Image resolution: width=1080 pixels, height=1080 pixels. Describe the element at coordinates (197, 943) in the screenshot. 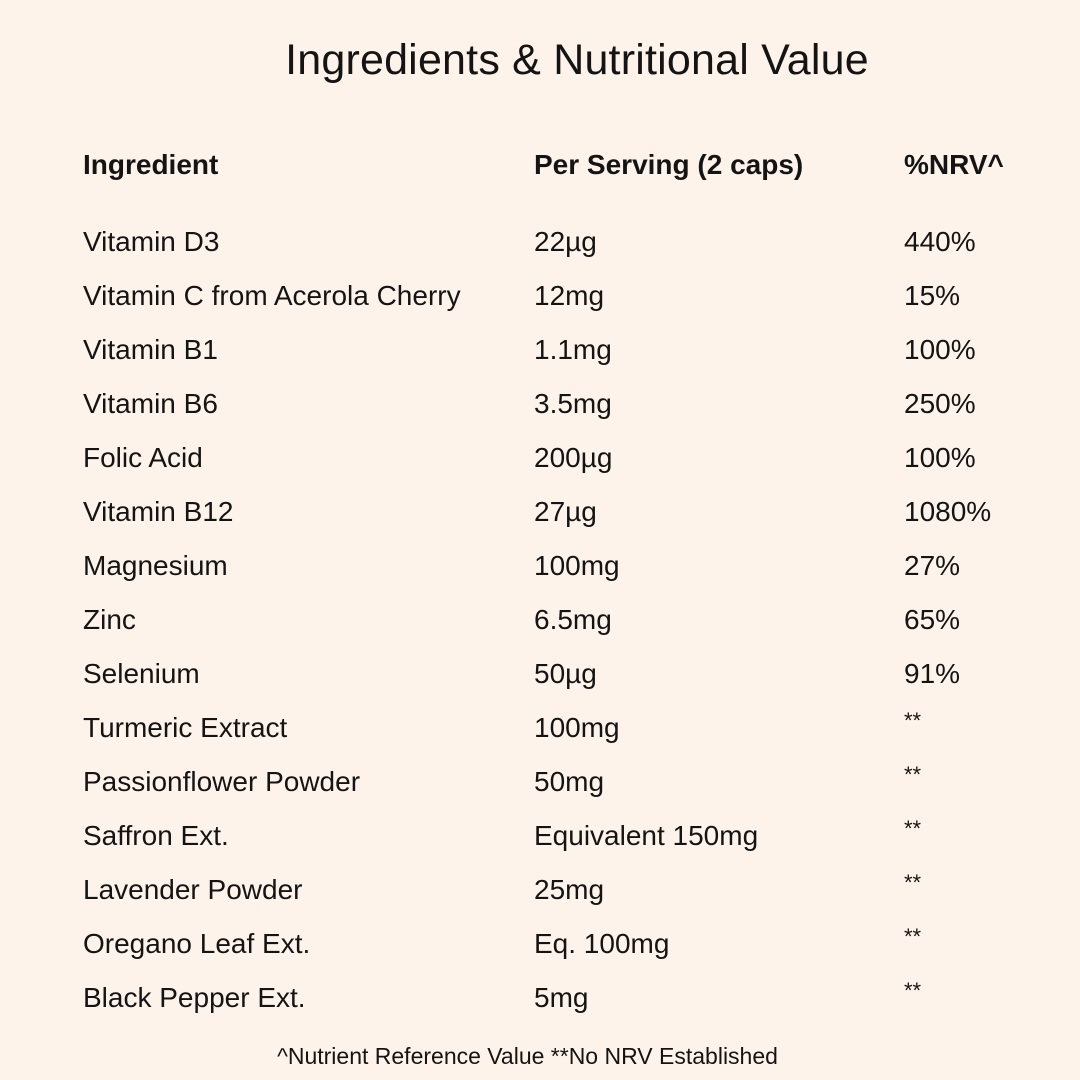

I see `ingredient-name: Oregano Leaf Ext.` at that location.